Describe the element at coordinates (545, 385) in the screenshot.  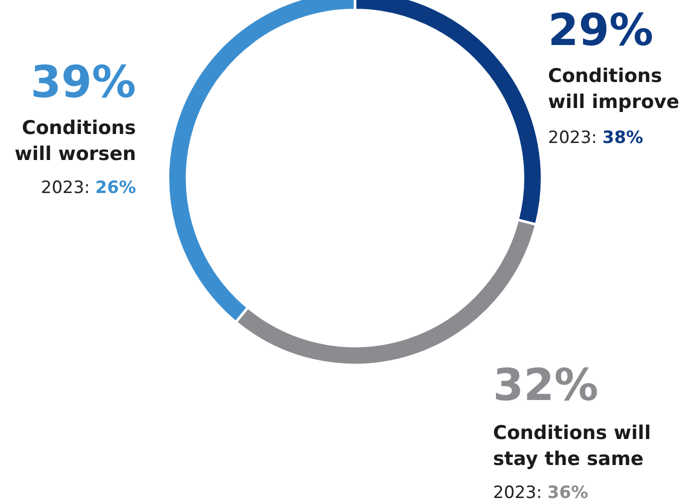
I see `data-label: 32%` at that location.